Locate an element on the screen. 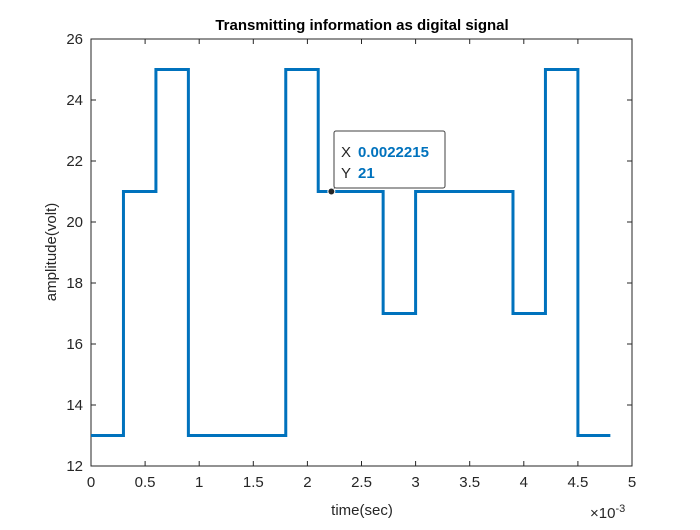  data-tip: X 0.0022215 Y 21 is located at coordinates (386, 163).